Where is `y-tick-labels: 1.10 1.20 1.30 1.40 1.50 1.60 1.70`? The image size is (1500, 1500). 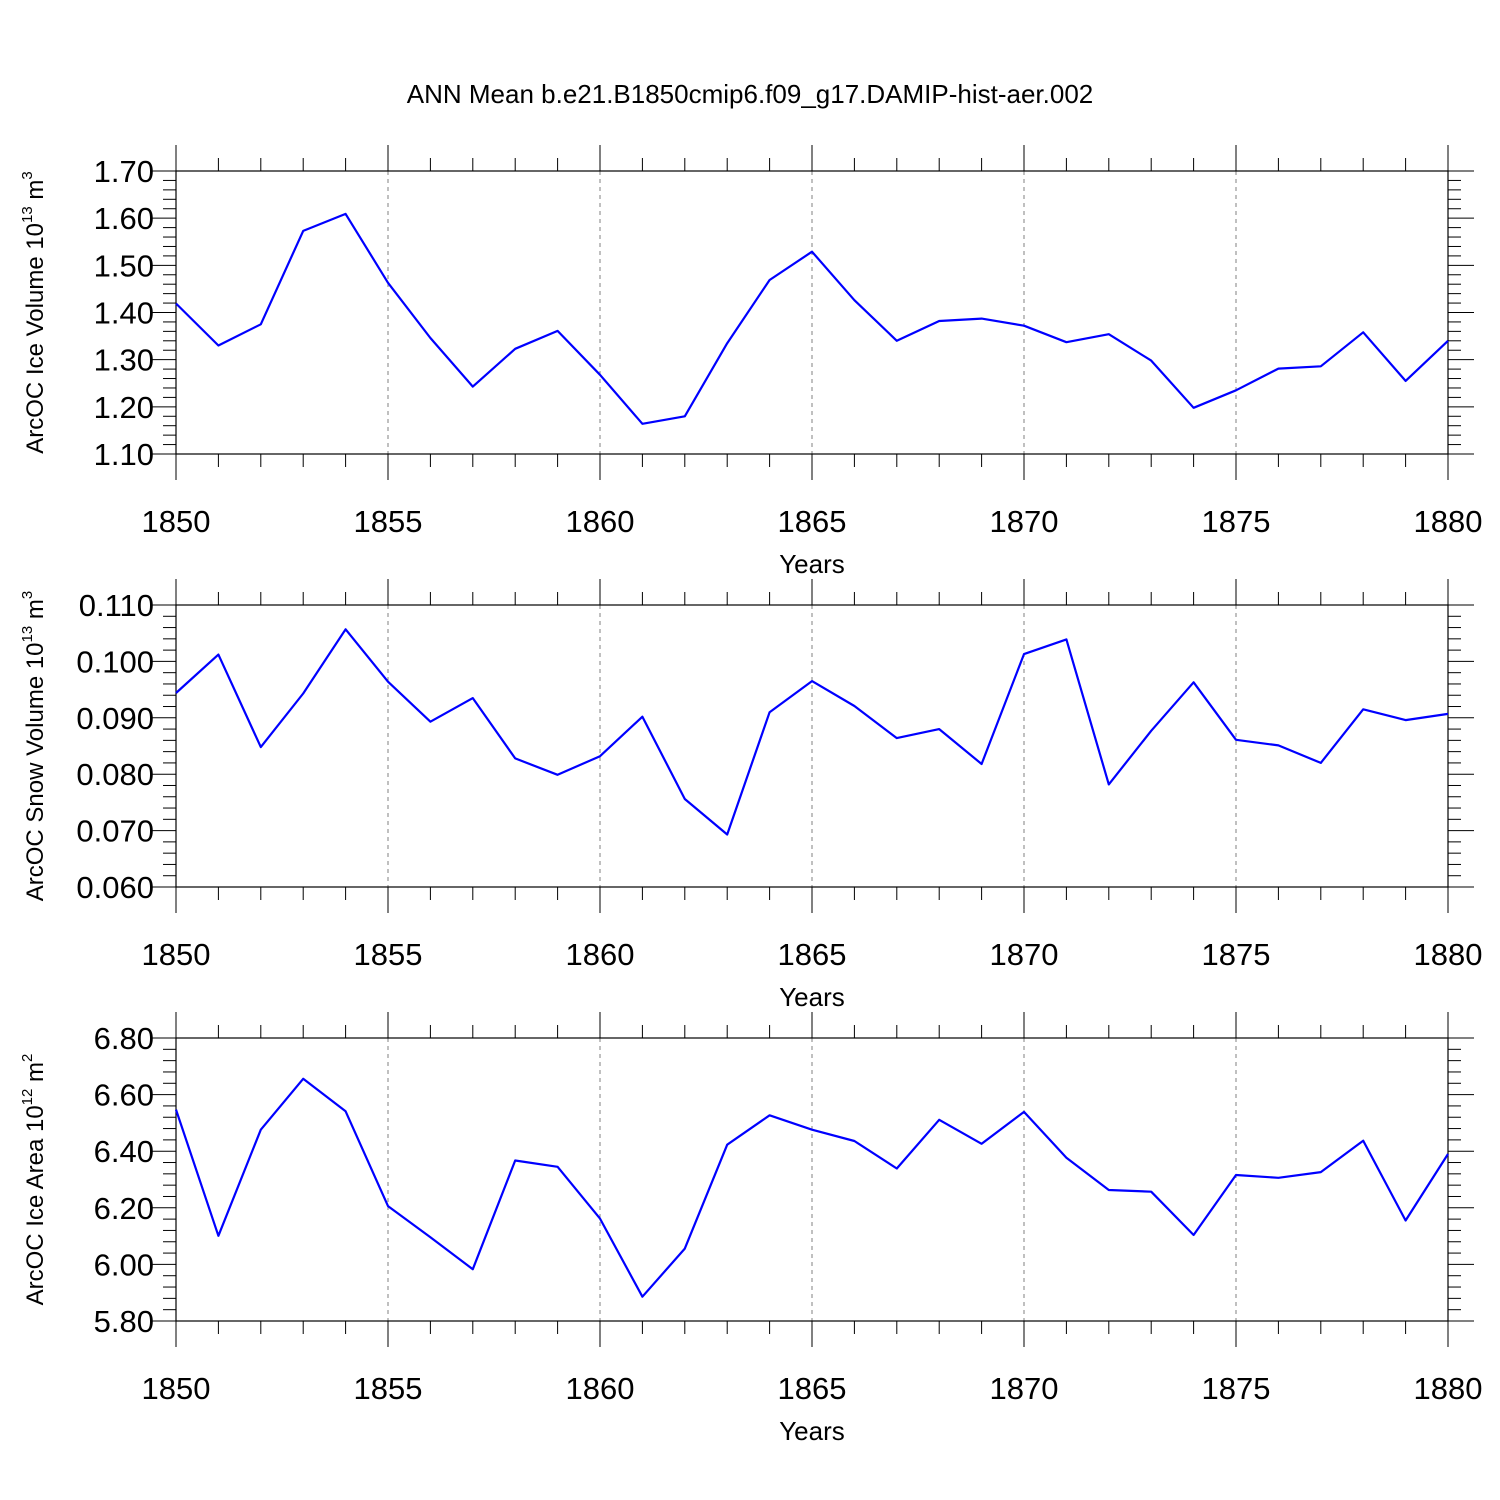
y-tick-labels: 1.10 1.20 1.30 1.40 1.50 1.60 1.70 is located at coordinates (124, 313).